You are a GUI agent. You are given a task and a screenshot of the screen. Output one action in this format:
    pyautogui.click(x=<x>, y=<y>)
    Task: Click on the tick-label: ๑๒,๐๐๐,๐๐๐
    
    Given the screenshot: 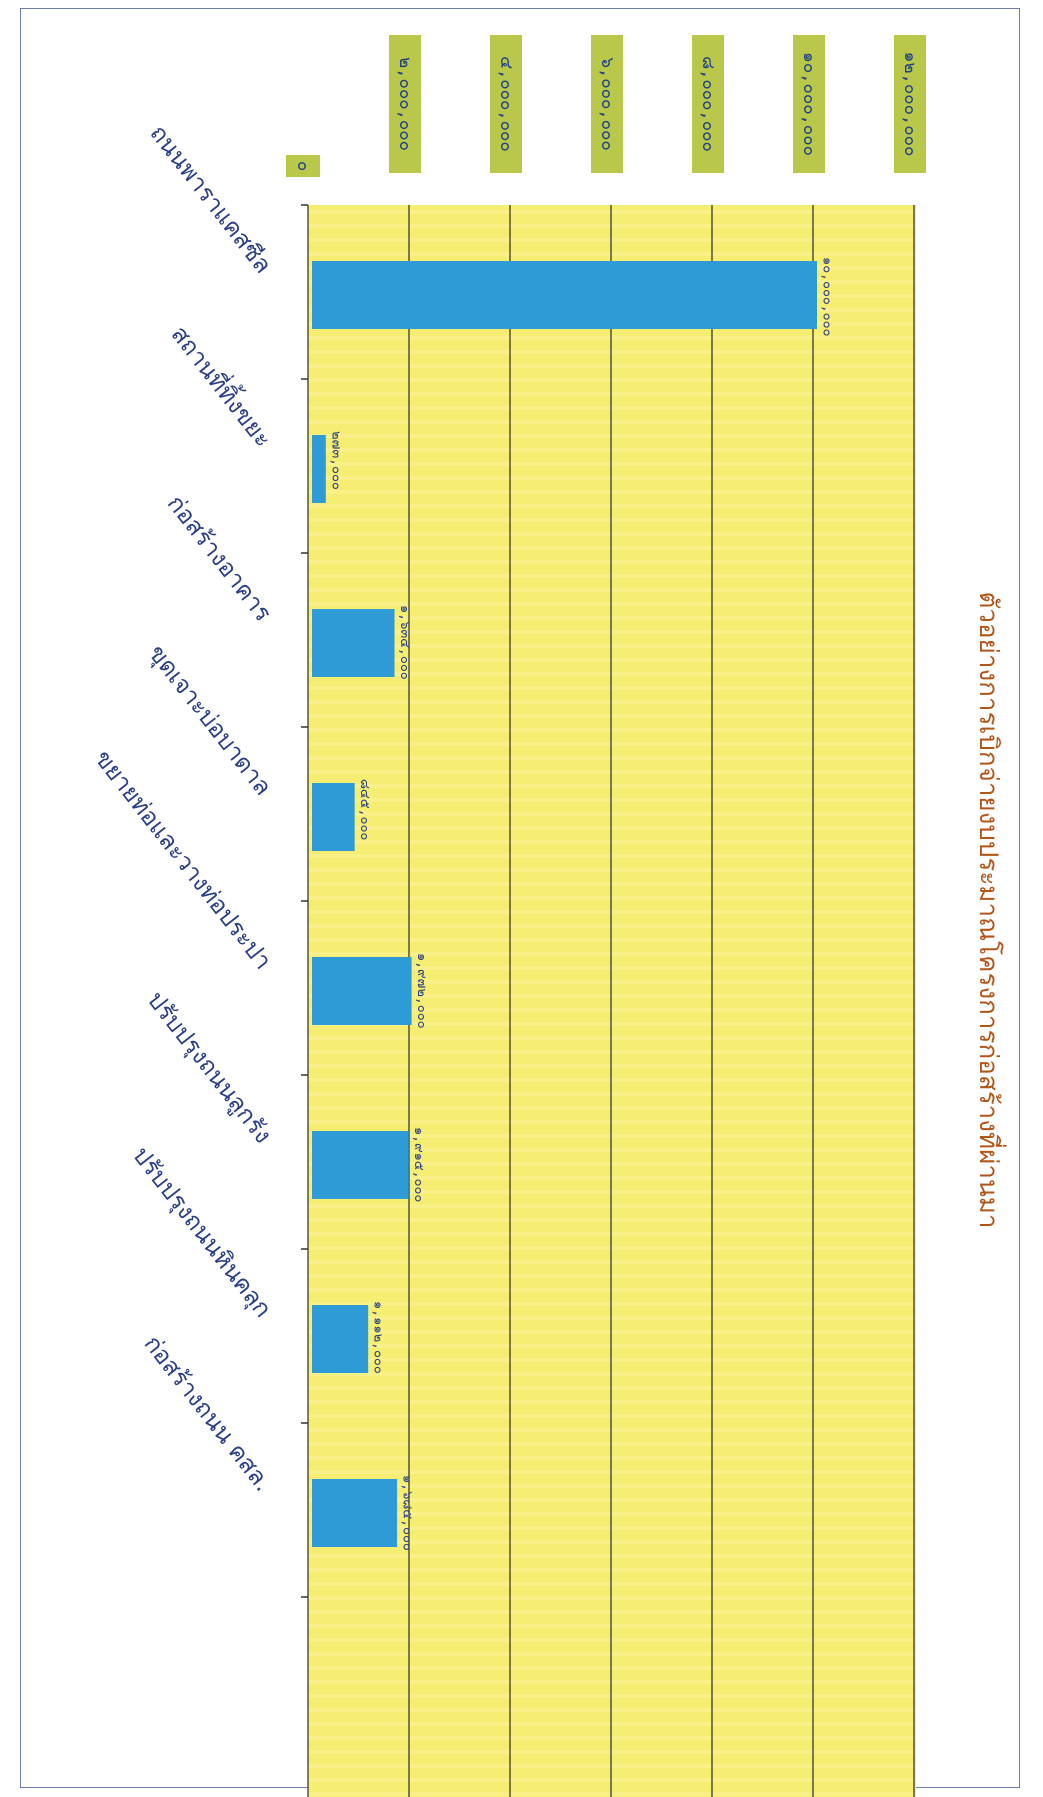 What is the action you would take?
    pyautogui.click(x=910, y=104)
    